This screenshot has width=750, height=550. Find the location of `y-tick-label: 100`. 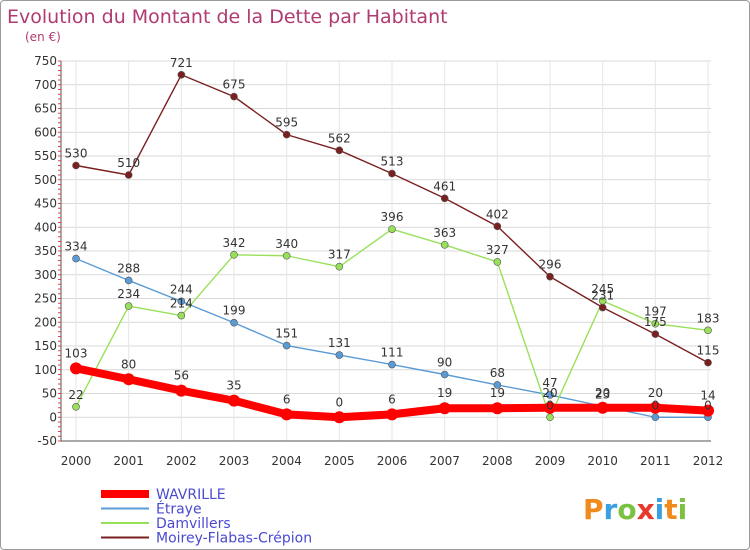

y-tick-label: 100 is located at coordinates (45, 370).